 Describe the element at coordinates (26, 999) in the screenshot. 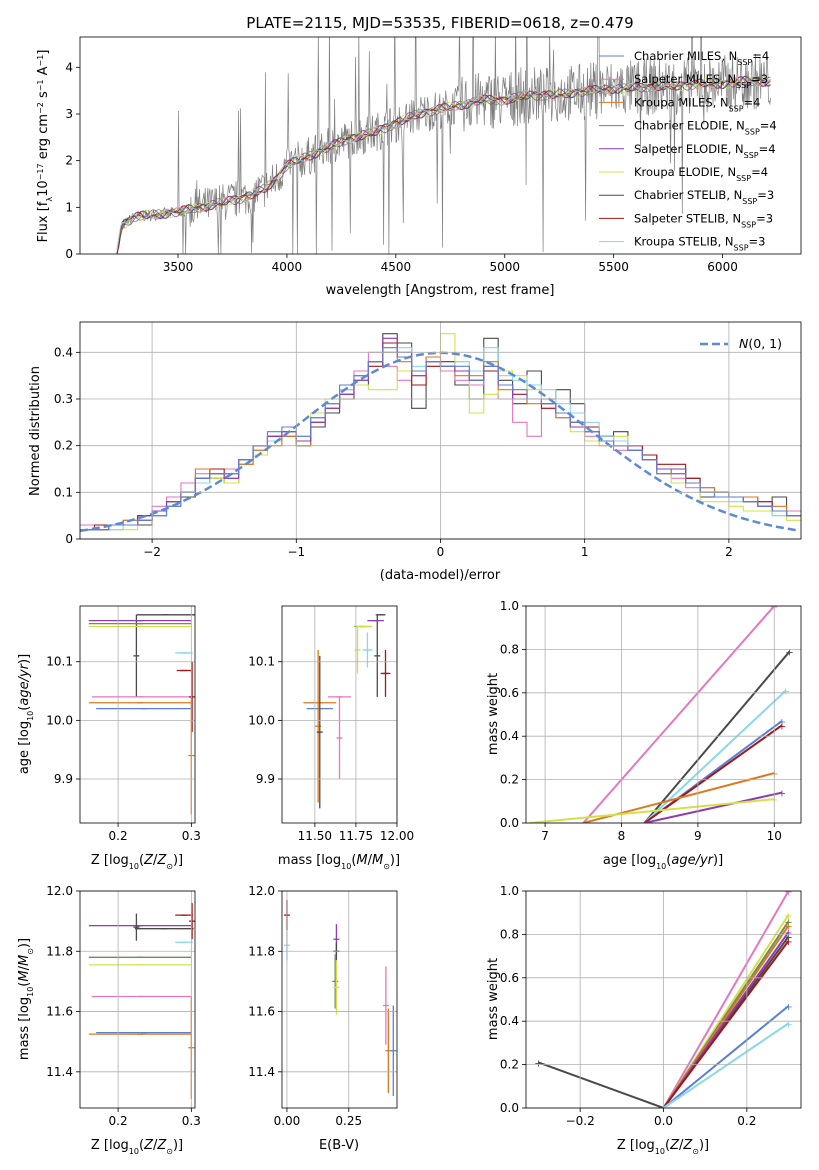

I see `y-axis-label: mass [log10(M/M⊙)]` at that location.